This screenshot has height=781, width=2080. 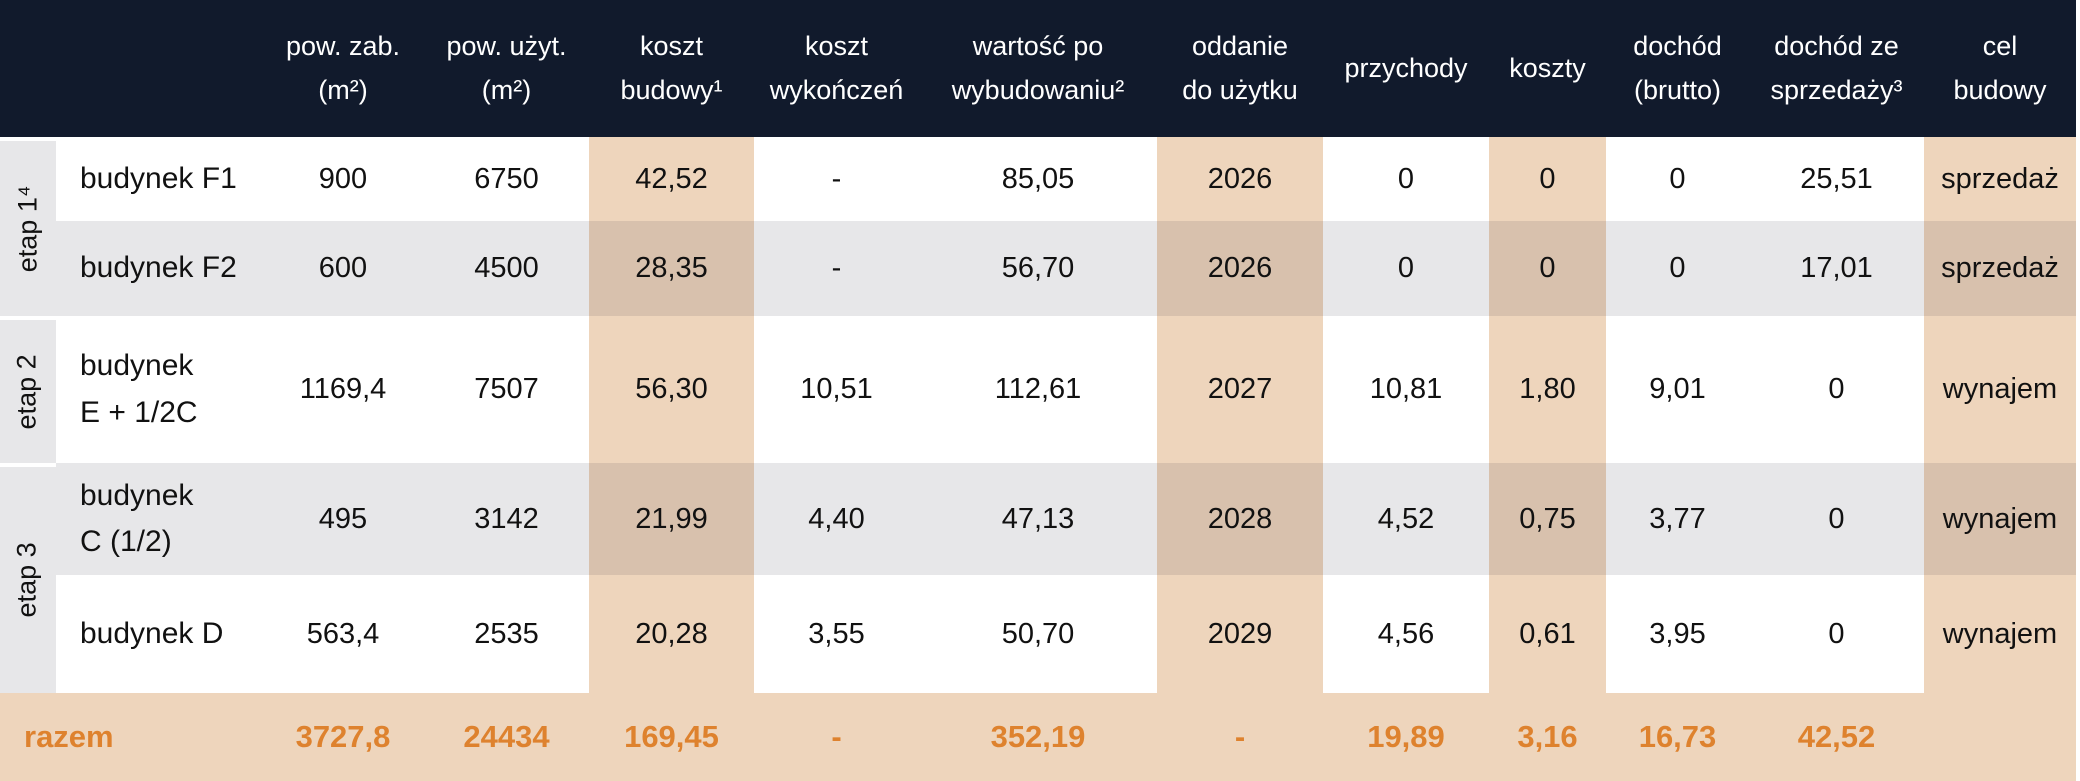 I want to click on column-header: wartość po wybudowaniu², so click(x=1038, y=68).